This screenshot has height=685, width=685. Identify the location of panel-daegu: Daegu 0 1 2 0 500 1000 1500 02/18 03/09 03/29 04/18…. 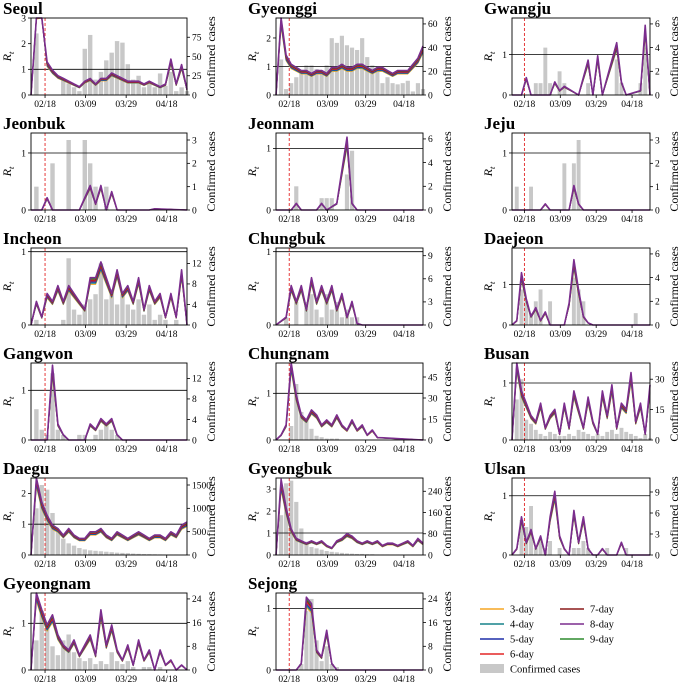
(109, 514).